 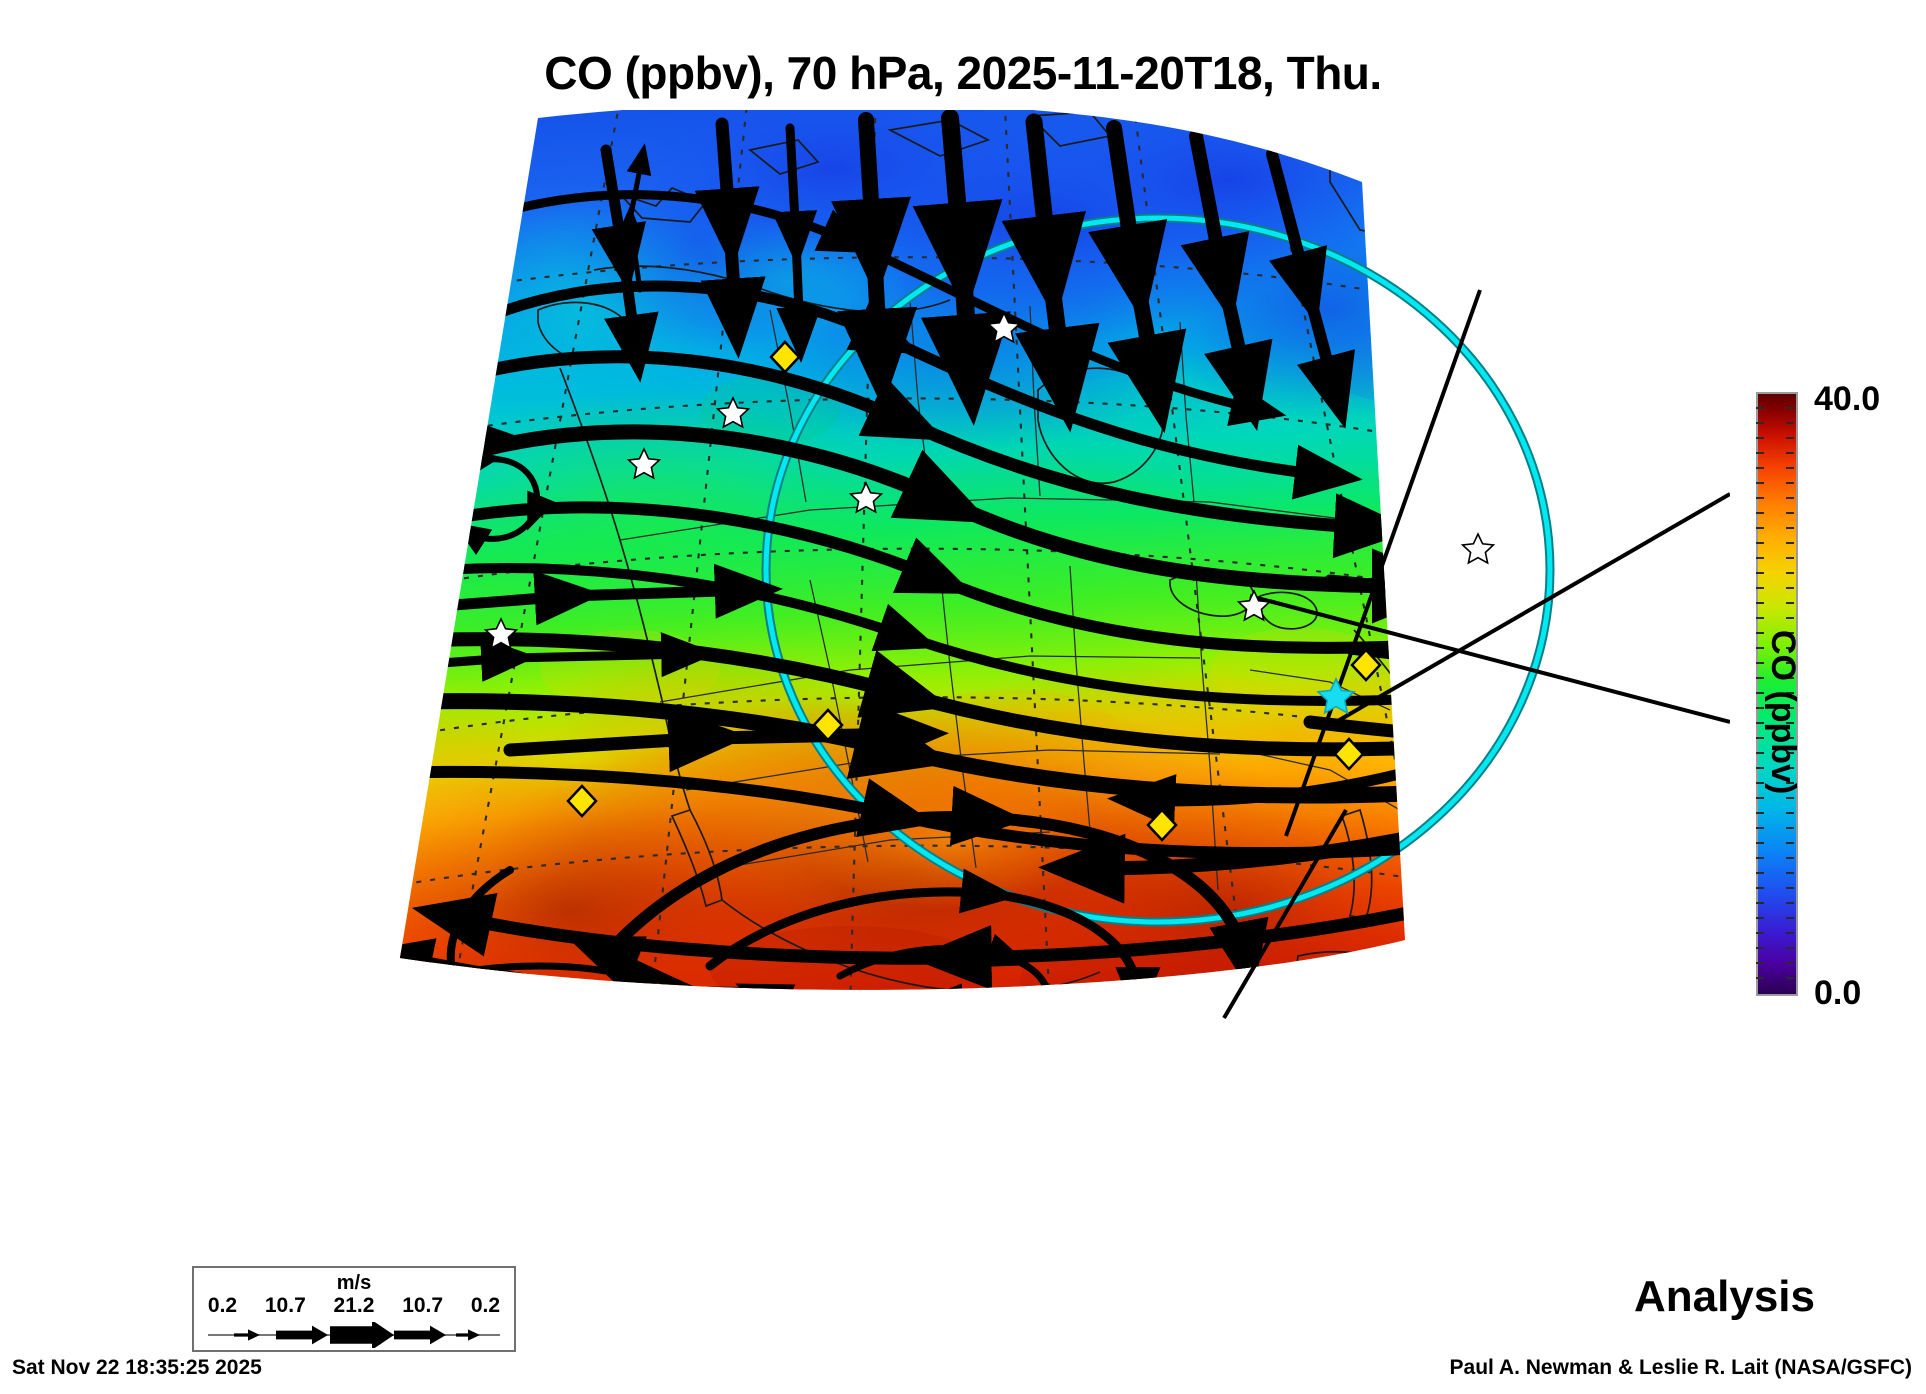 I want to click on white-star-marker, so click(x=989, y=480).